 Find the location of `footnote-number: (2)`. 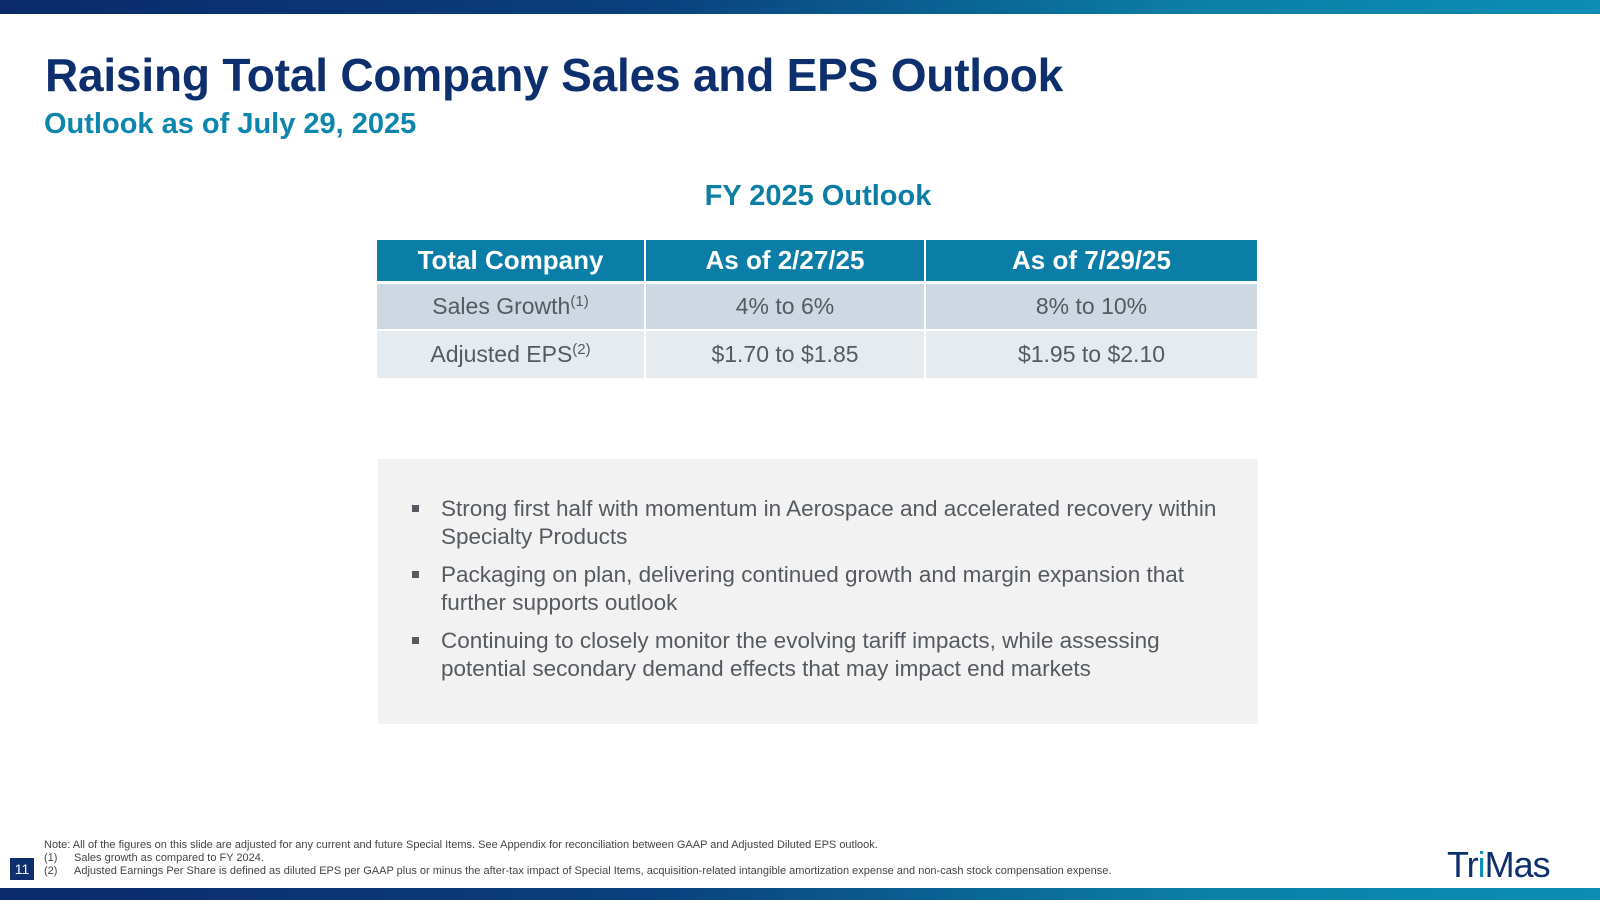

footnote-number: (2) is located at coordinates (51, 871).